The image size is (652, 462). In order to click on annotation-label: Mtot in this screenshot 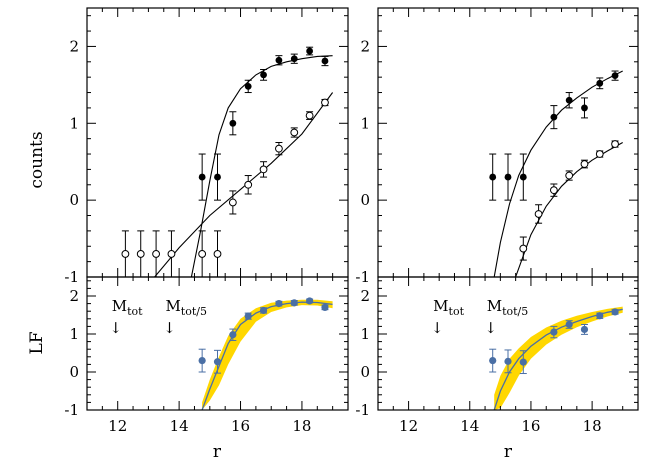, I will do `click(127, 307)`.